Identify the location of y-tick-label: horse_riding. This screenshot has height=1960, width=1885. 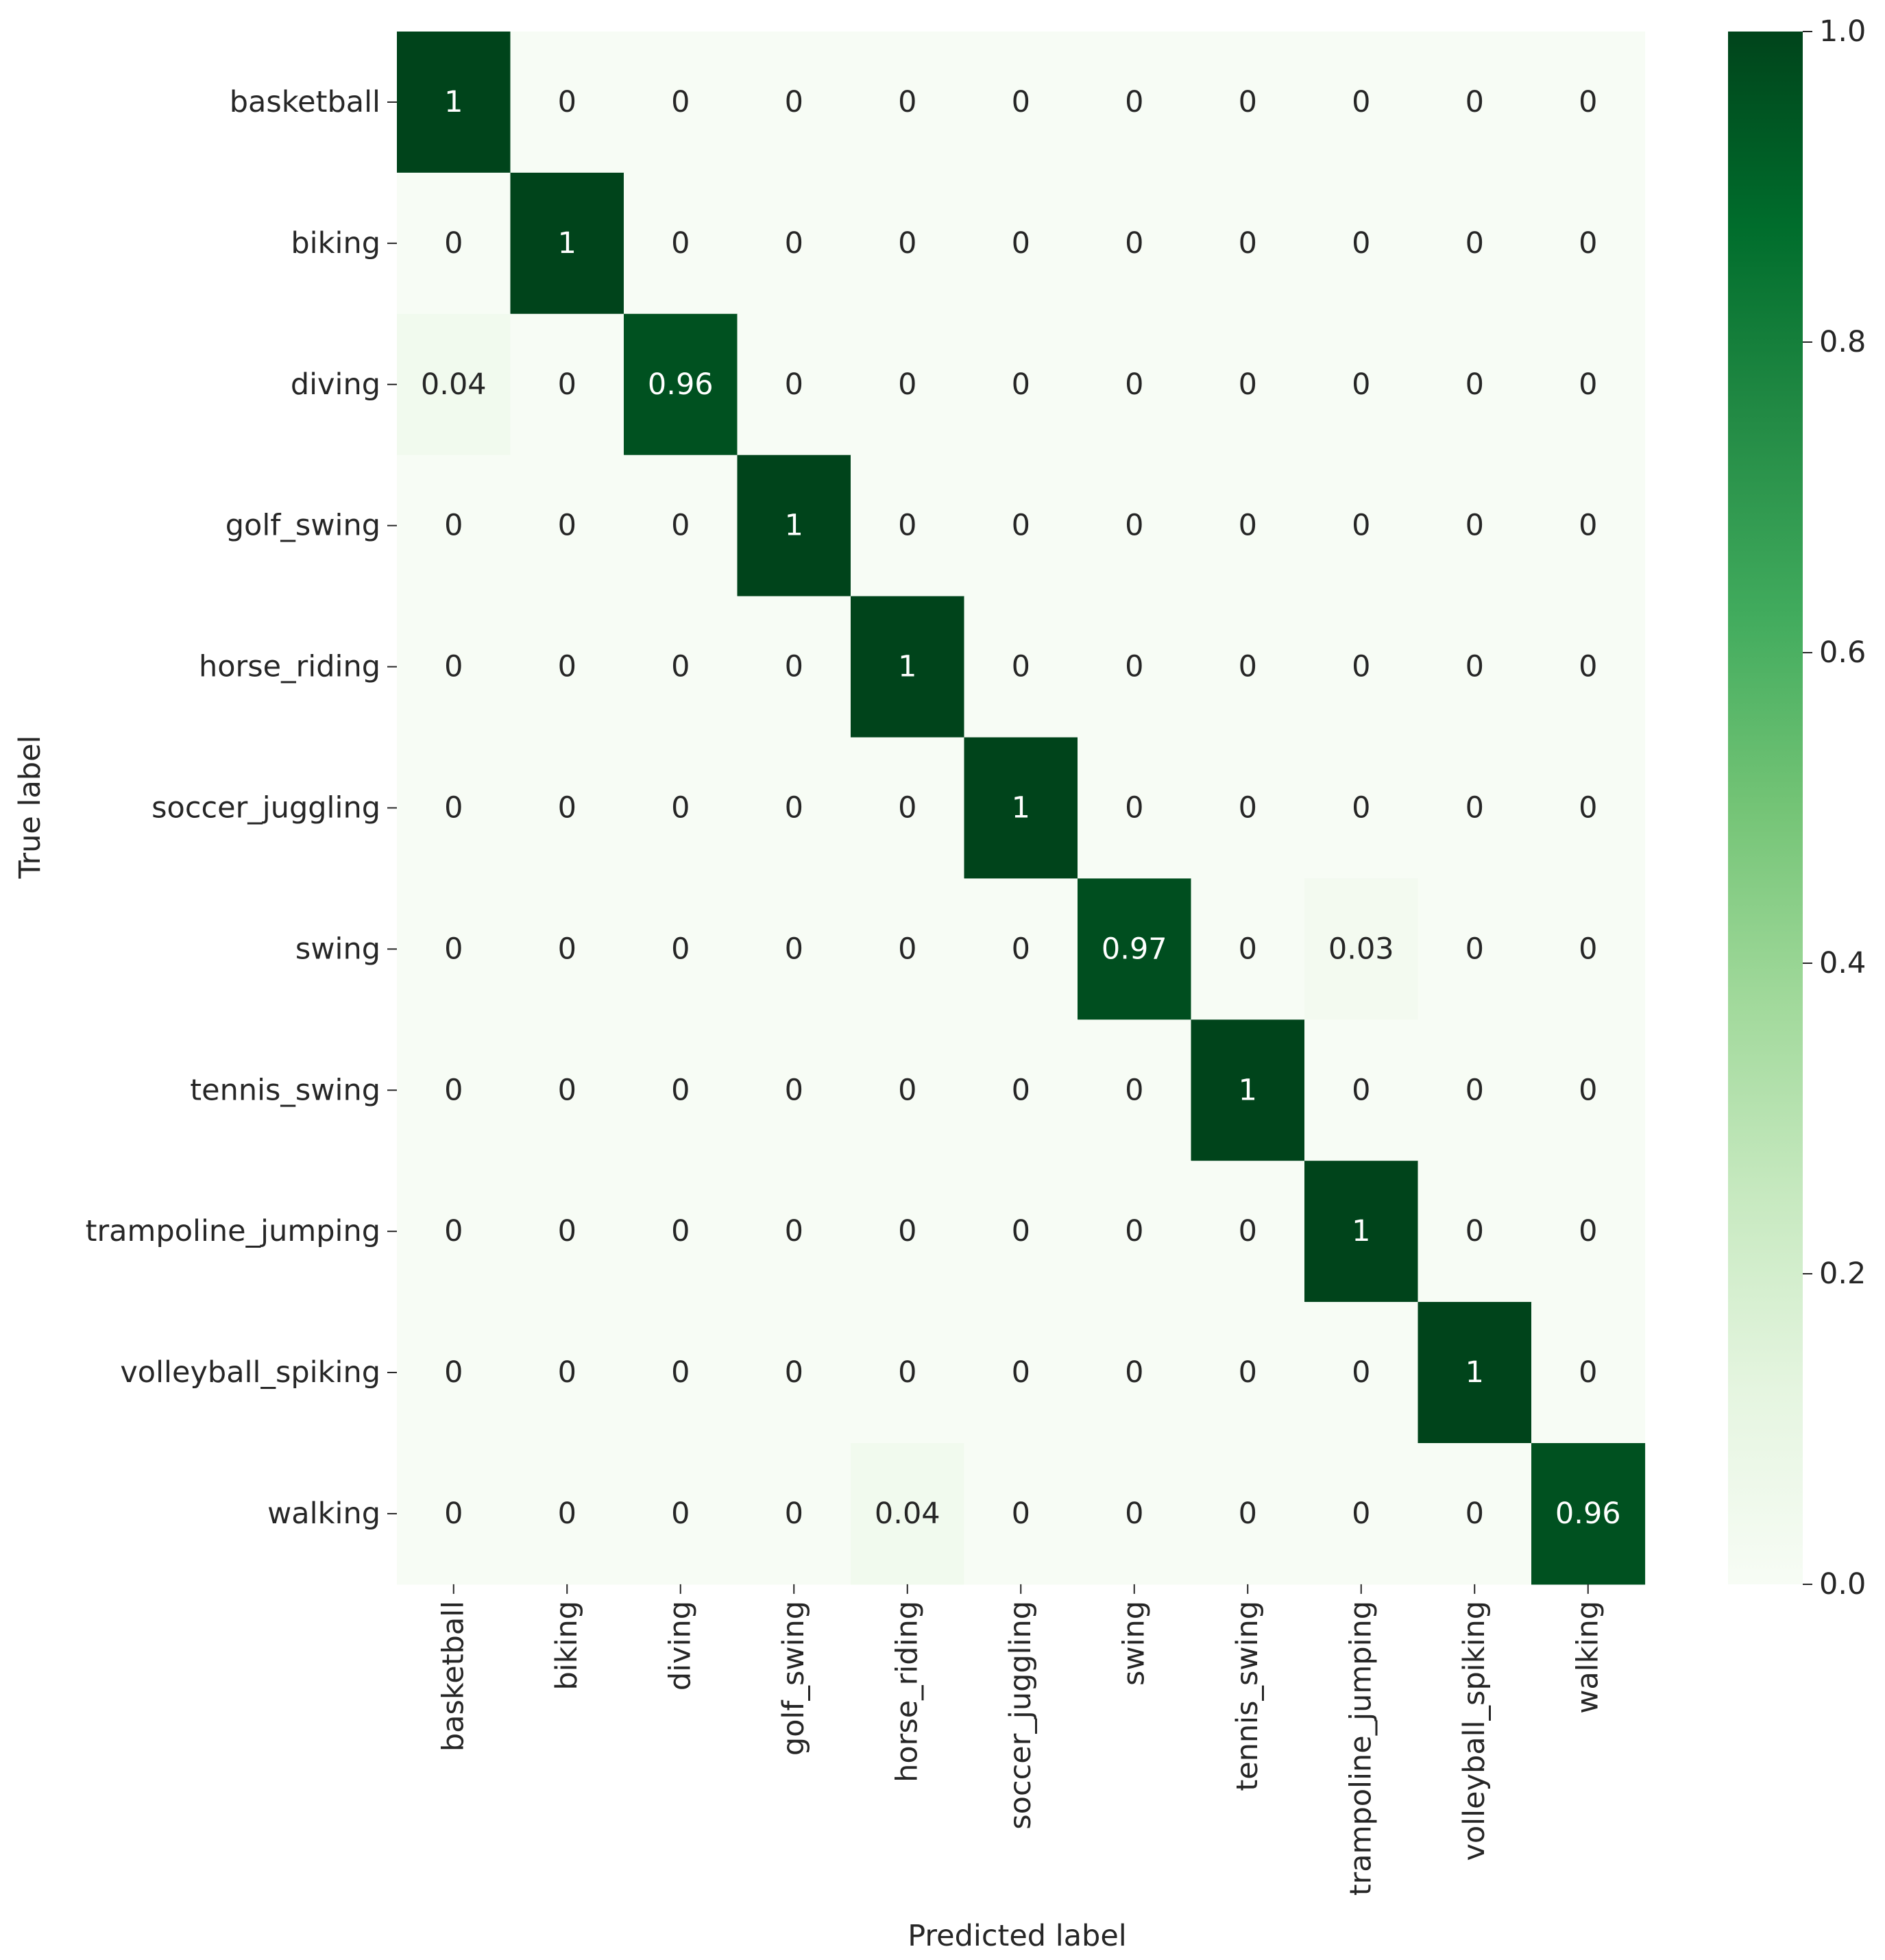
(289, 667).